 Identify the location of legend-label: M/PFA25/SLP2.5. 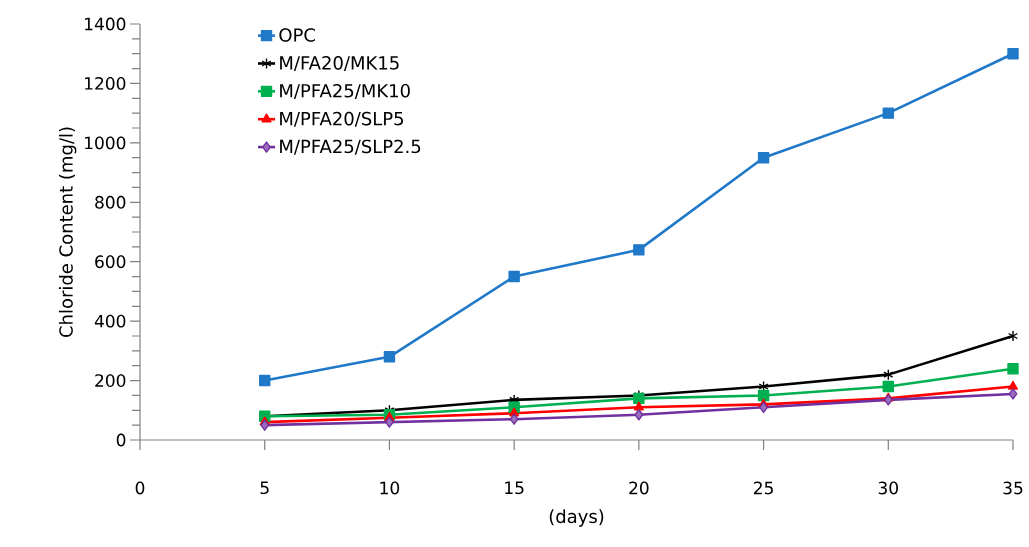
(350, 147).